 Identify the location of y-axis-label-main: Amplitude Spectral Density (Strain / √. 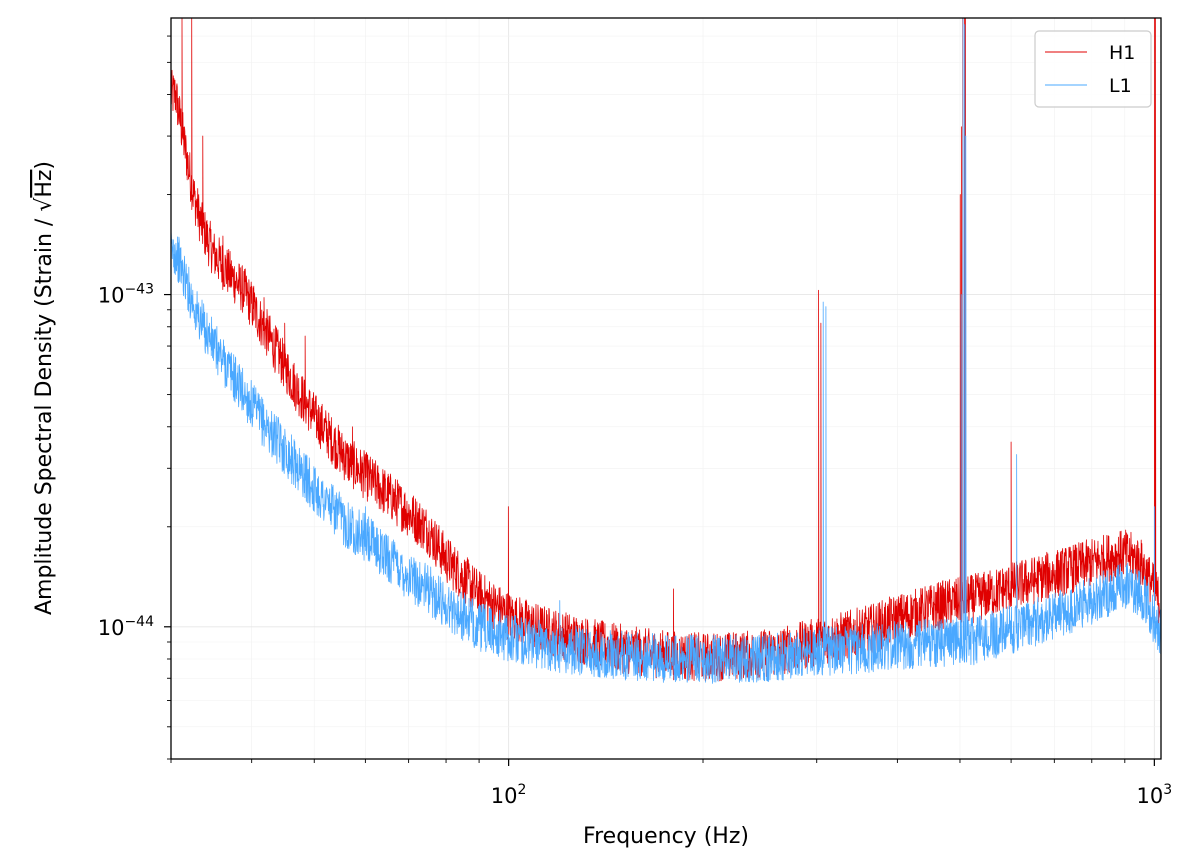
(44, 406).